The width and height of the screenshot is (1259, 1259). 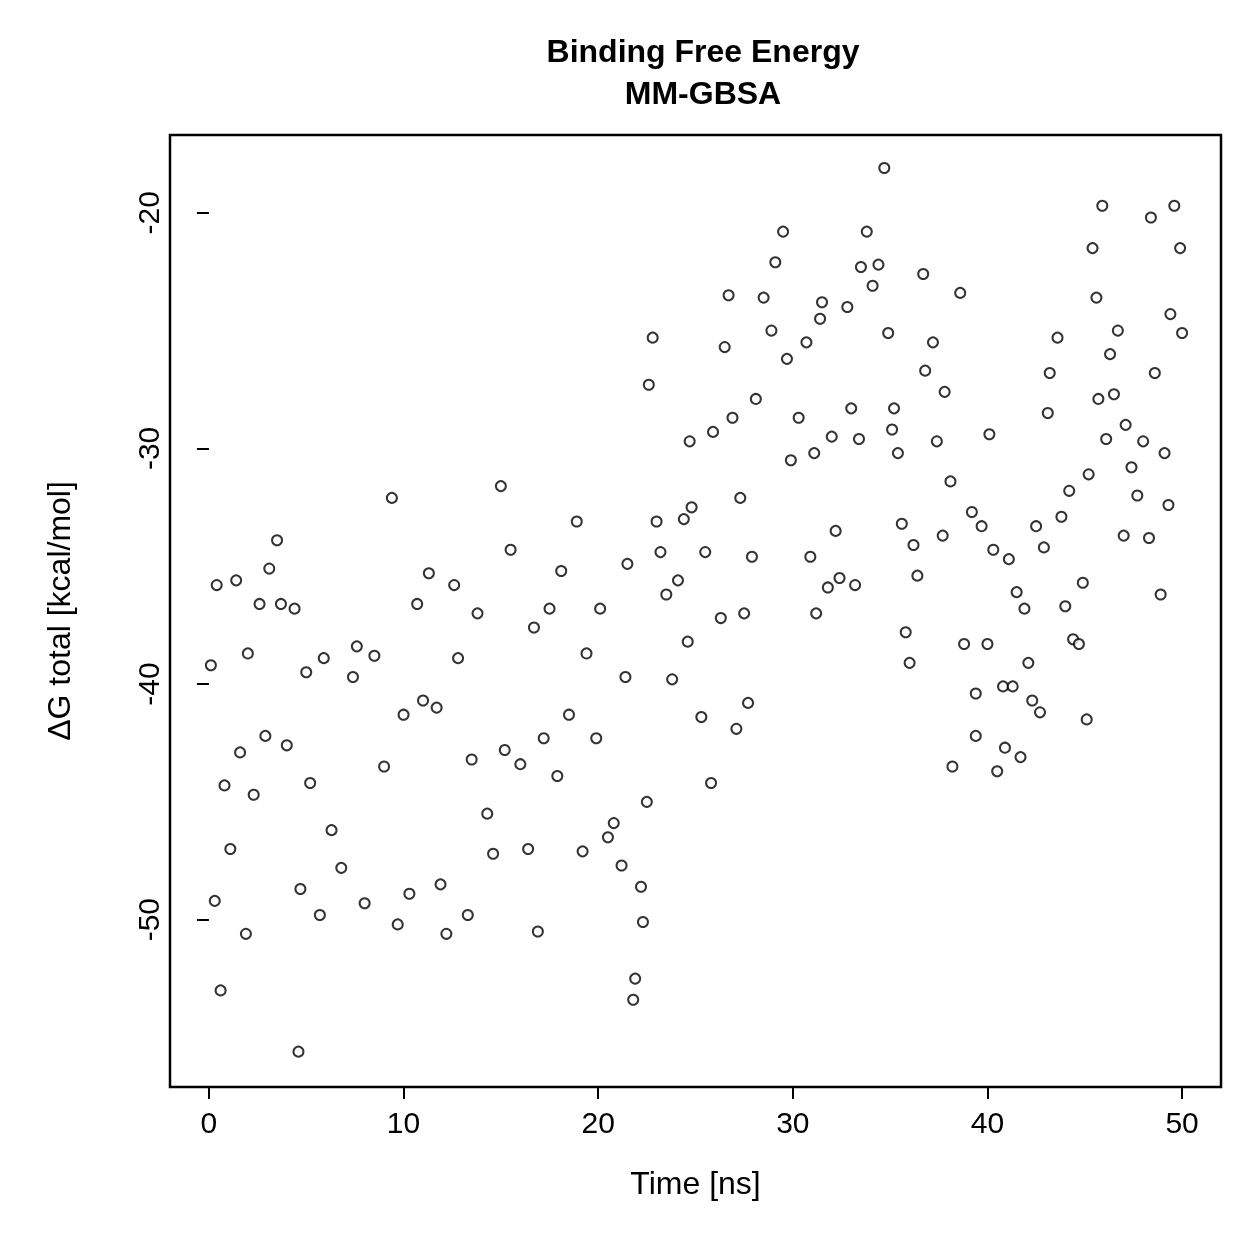 What do you see at coordinates (403, 1122) in the screenshot?
I see `x-tick-label: 10` at bounding box center [403, 1122].